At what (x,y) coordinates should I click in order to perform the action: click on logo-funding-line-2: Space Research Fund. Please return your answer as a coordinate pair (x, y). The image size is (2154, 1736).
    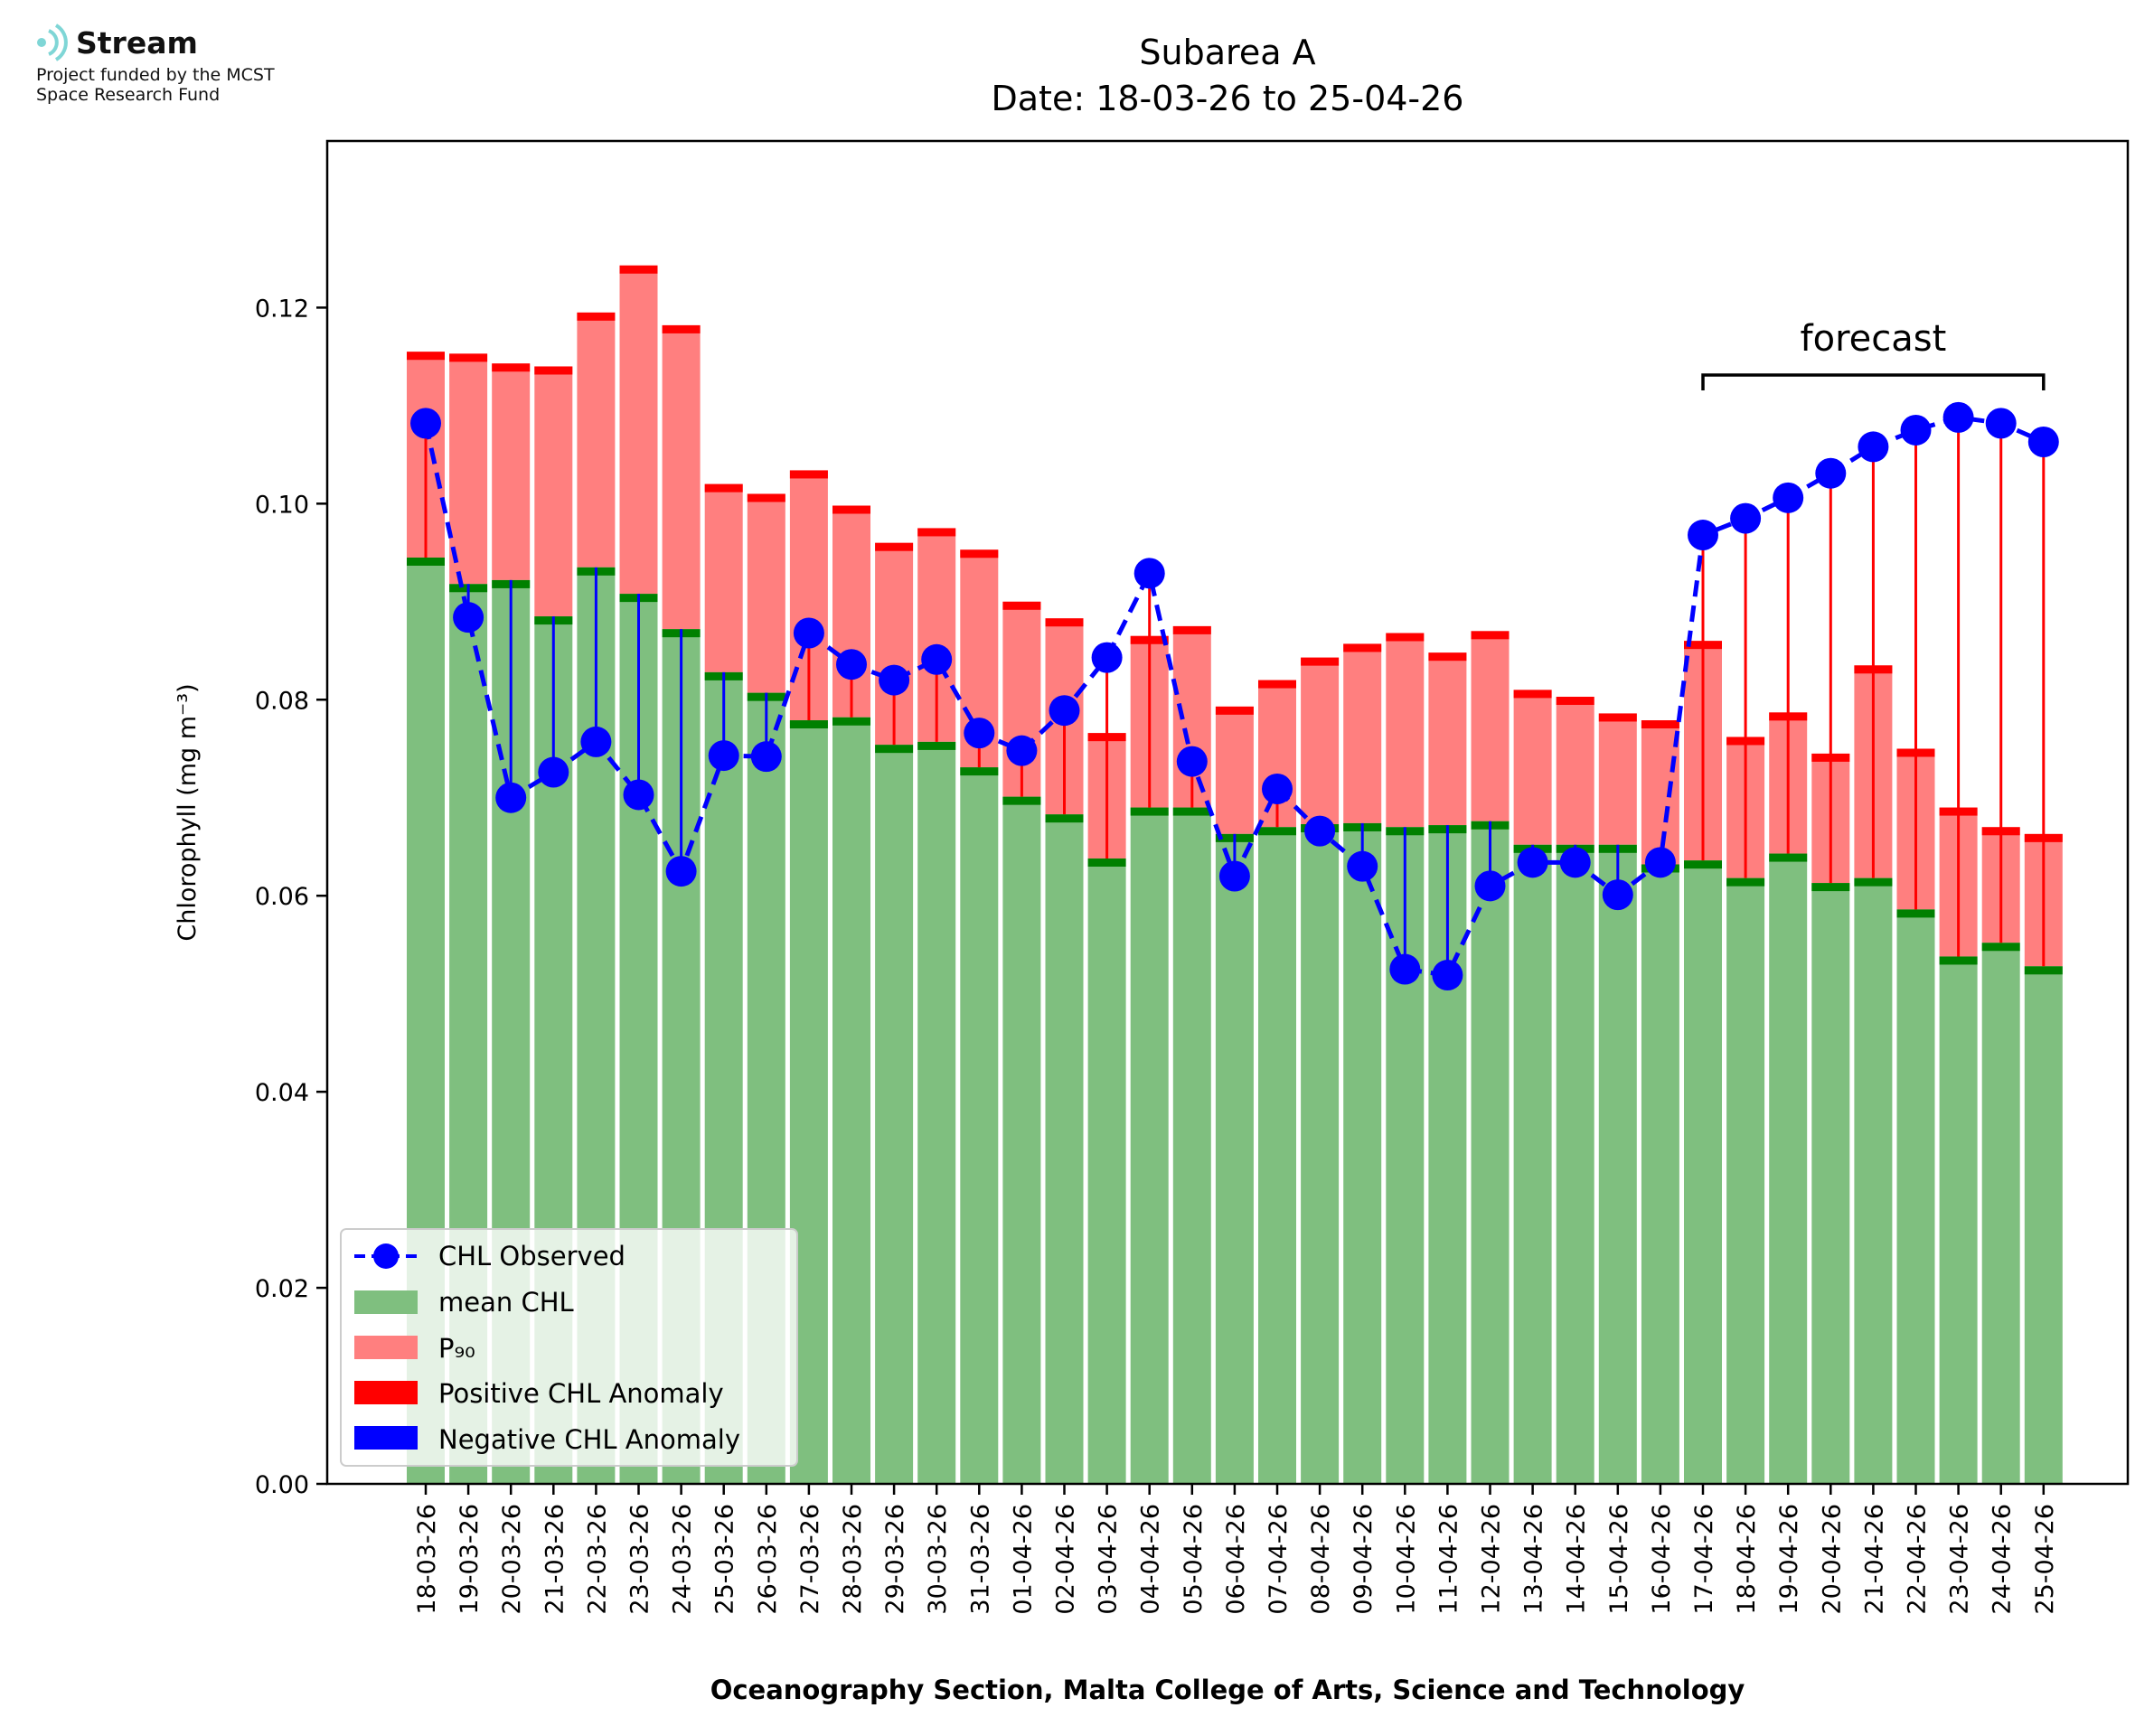
    Looking at the image, I should click on (128, 95).